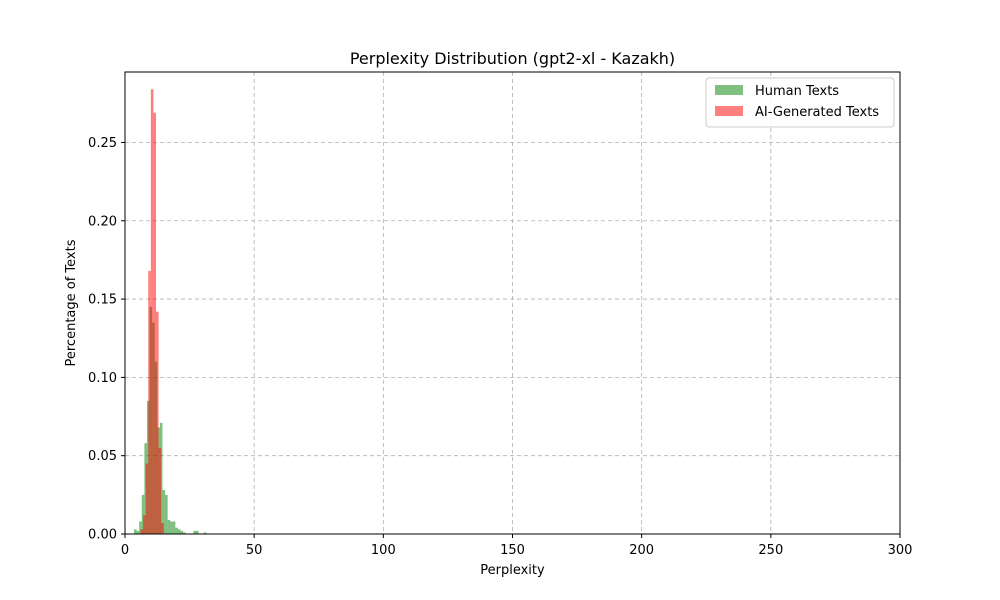 This screenshot has width=1000, height=600. I want to click on y-axis-ticks: 0.00 0.05 0.10 0.15 0.20 0.25, so click(106, 339).